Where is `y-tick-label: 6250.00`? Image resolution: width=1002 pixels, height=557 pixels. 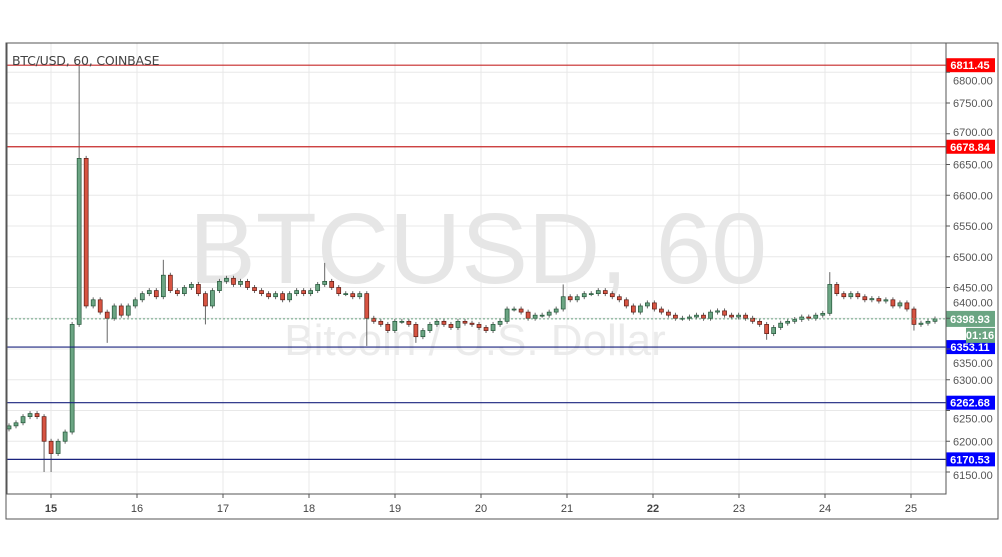
y-tick-label: 6250.00 is located at coordinates (973, 420).